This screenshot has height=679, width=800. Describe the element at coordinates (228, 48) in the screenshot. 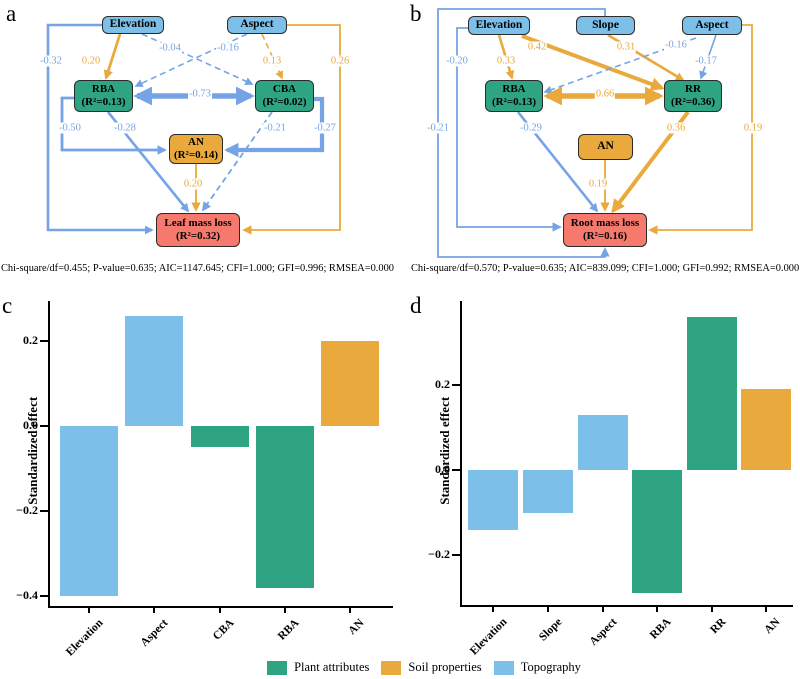

I see `coefficient-aspect-to-rba: -0.16` at that location.